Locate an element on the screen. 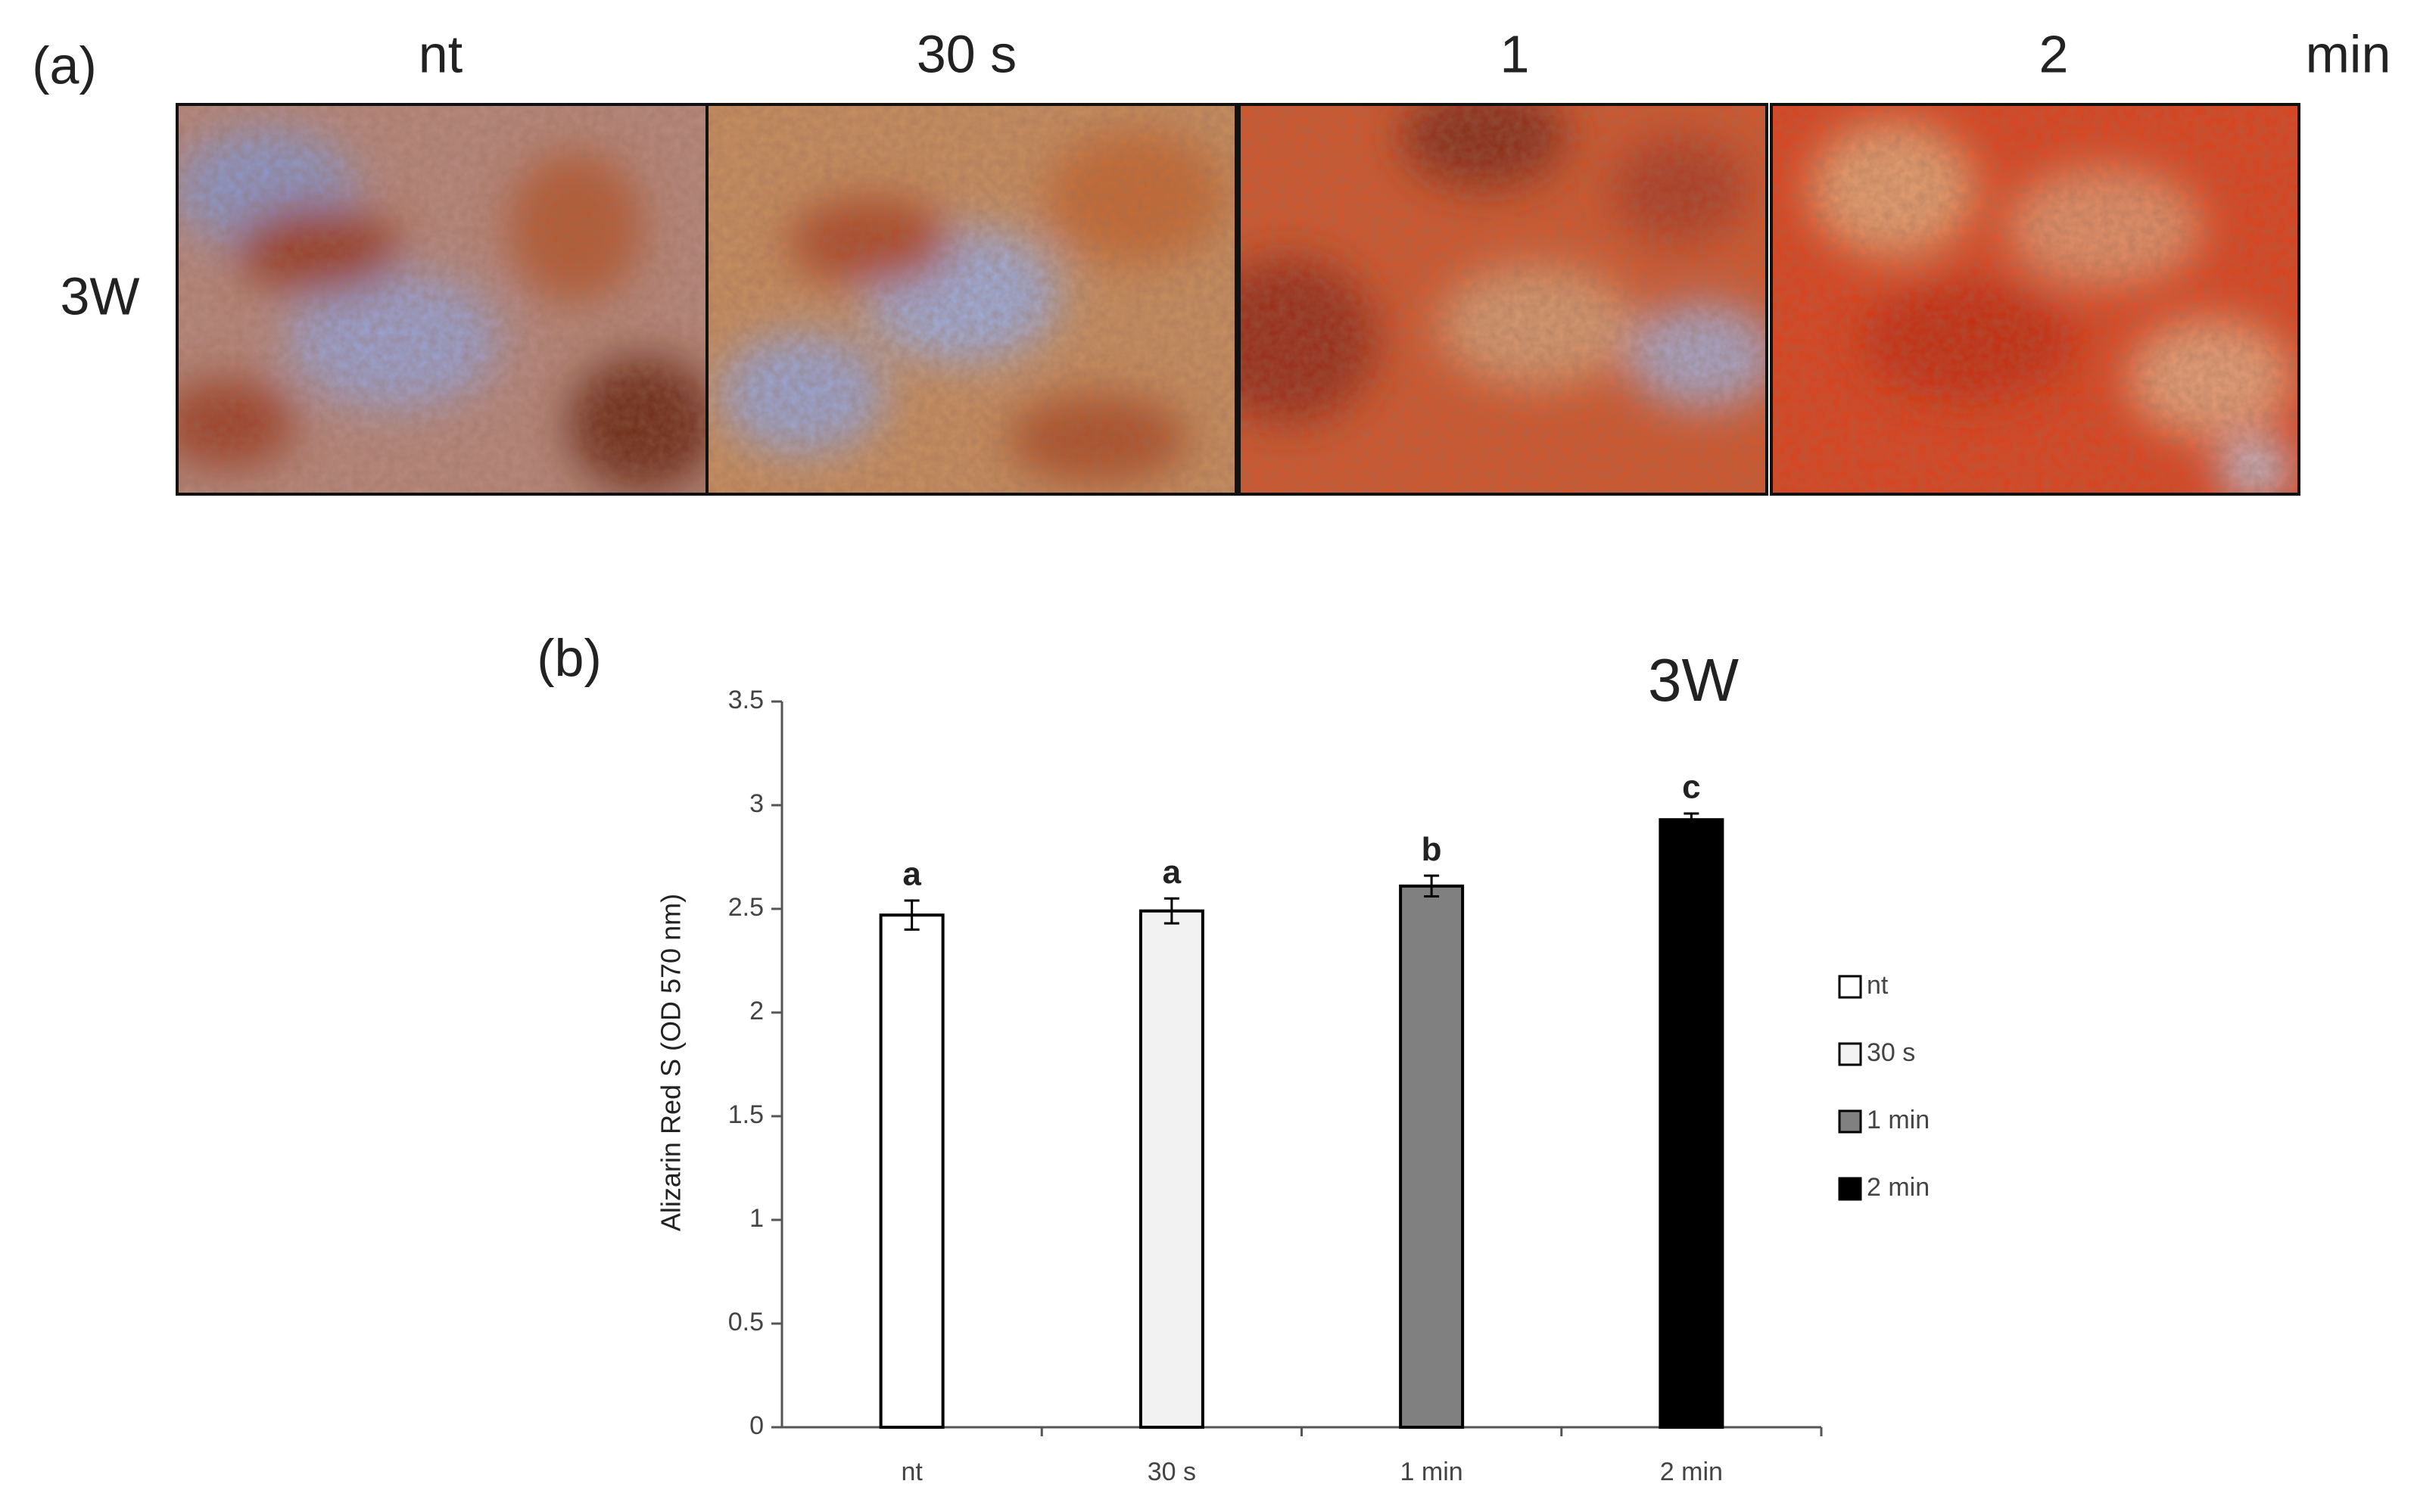 This screenshot has width=2414, height=1512. y-tick-label: 0 is located at coordinates (756, 1425).